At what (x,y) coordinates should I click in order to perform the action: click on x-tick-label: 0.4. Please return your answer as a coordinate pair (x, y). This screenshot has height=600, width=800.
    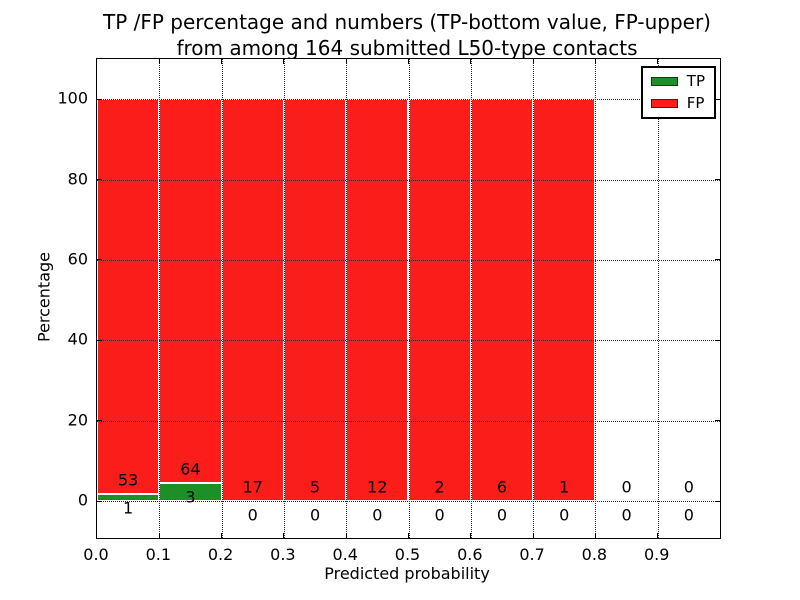
    Looking at the image, I should click on (345, 554).